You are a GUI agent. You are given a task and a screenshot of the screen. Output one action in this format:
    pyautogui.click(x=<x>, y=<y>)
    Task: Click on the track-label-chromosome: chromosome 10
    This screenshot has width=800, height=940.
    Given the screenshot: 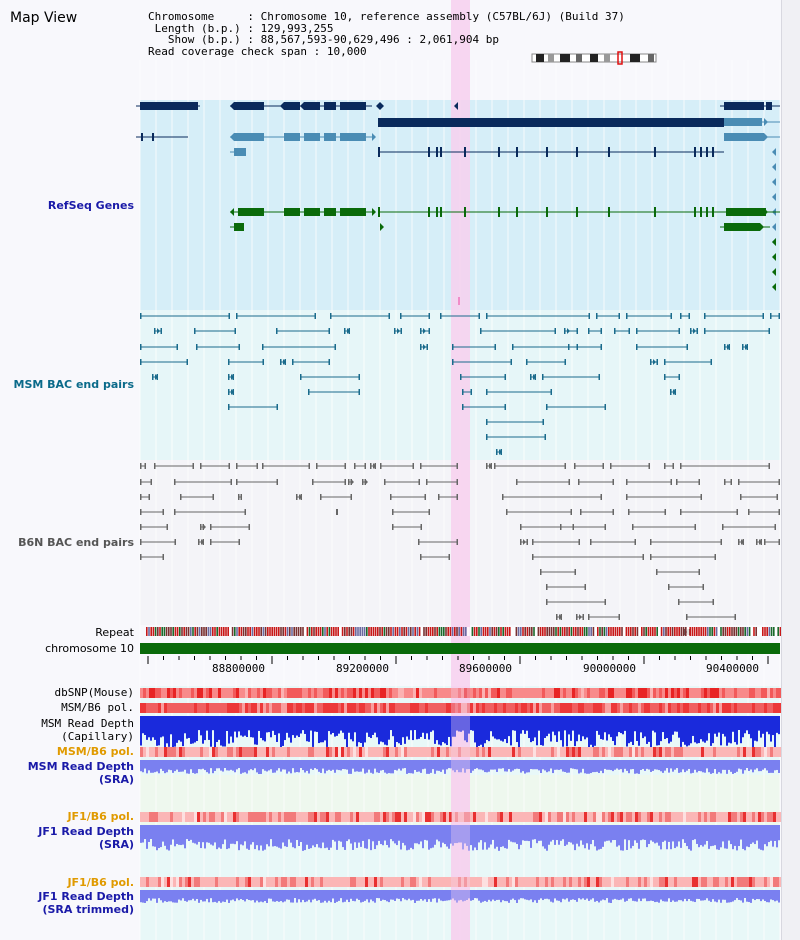 What is the action you would take?
    pyautogui.click(x=89, y=648)
    